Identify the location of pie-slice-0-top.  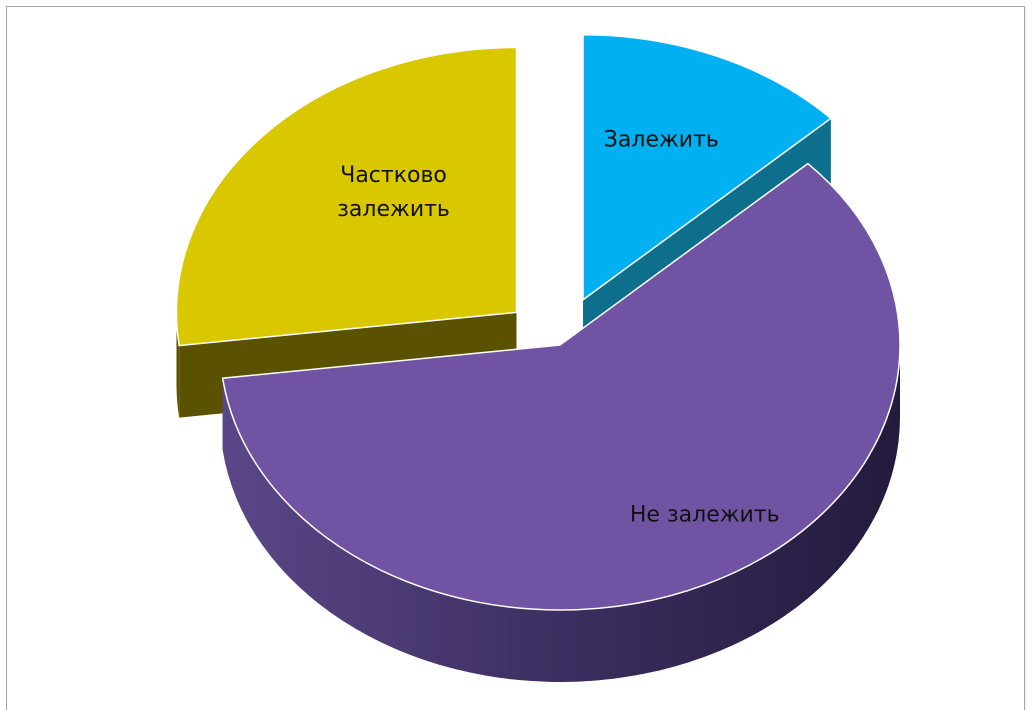
(707, 168).